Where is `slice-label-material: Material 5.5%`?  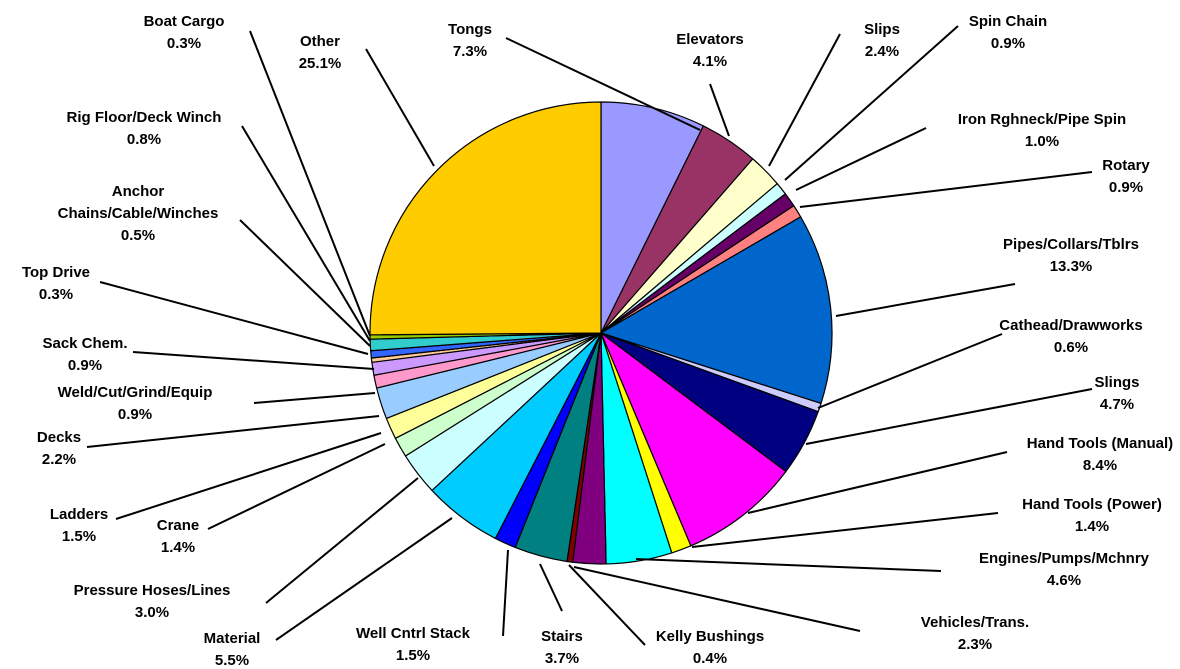 slice-label-material: Material 5.5% is located at coordinates (232, 649).